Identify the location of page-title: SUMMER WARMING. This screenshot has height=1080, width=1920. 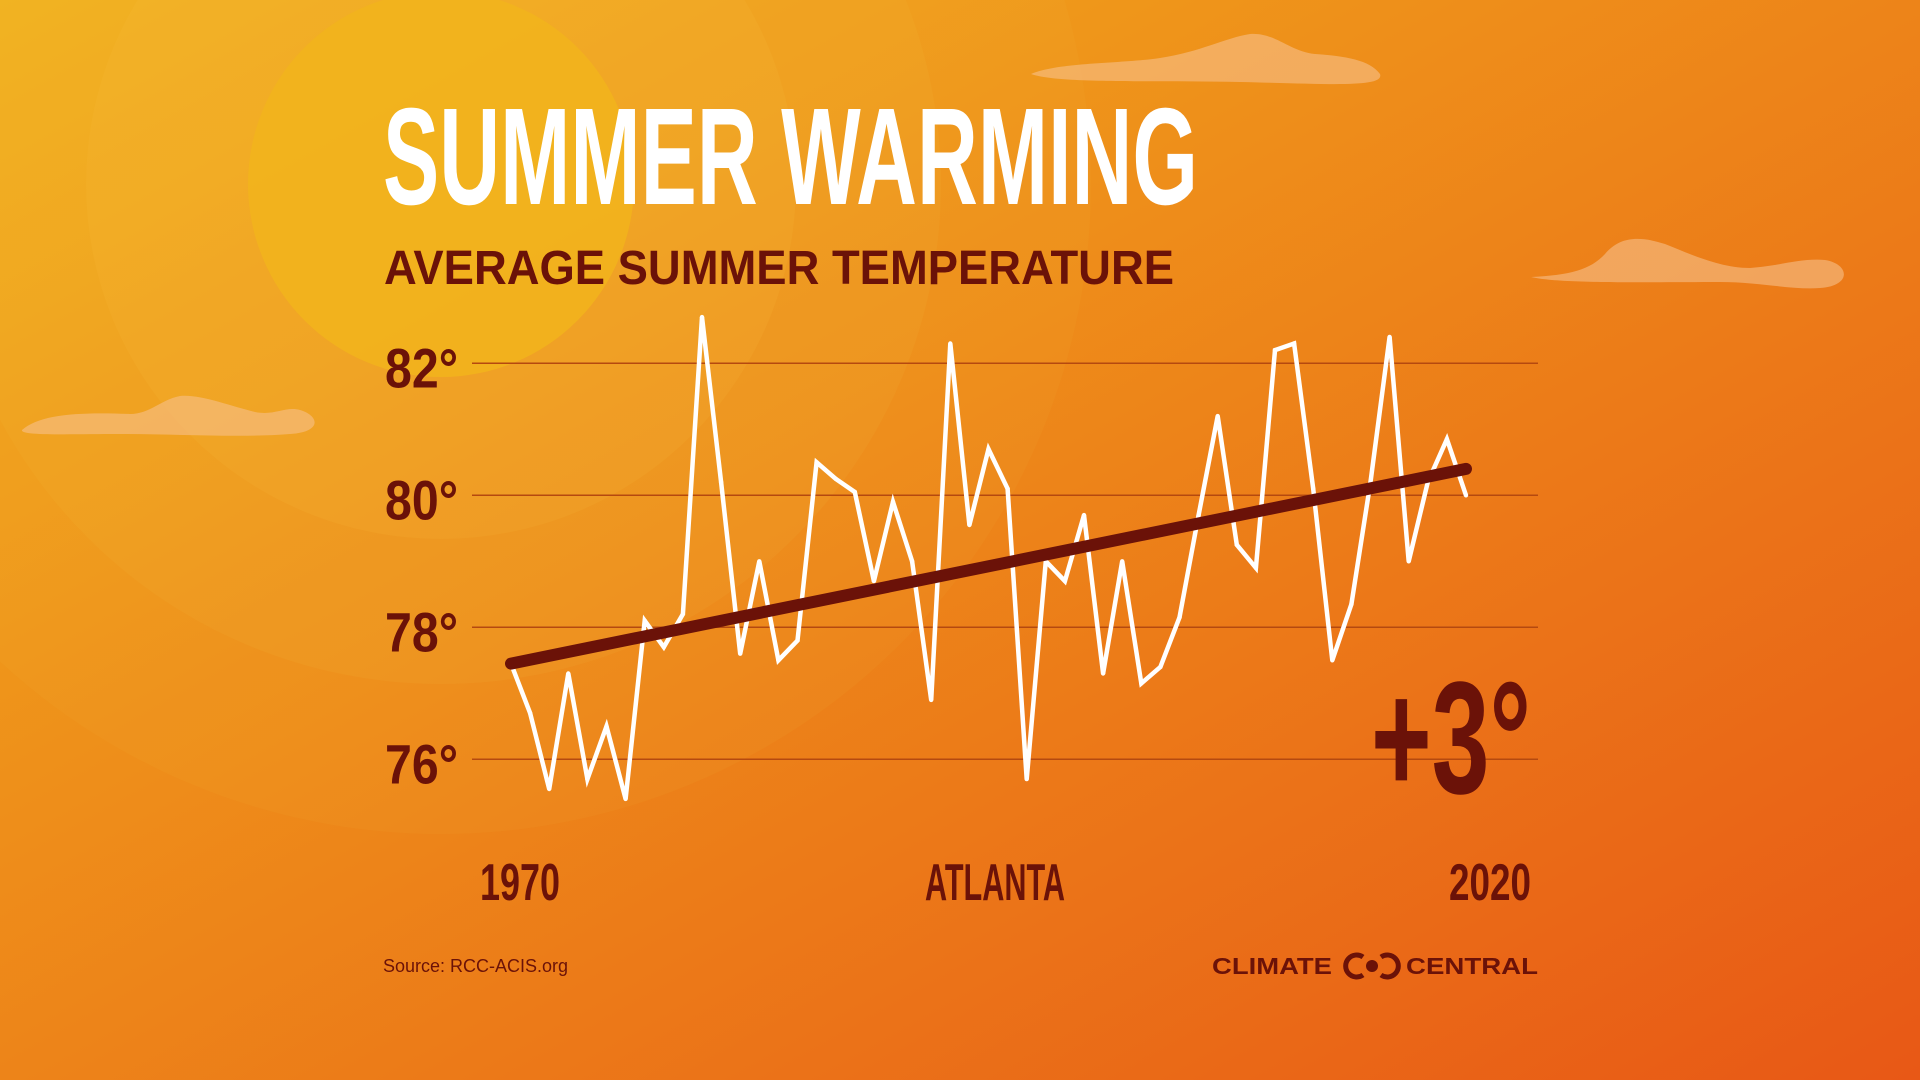
(790, 157).